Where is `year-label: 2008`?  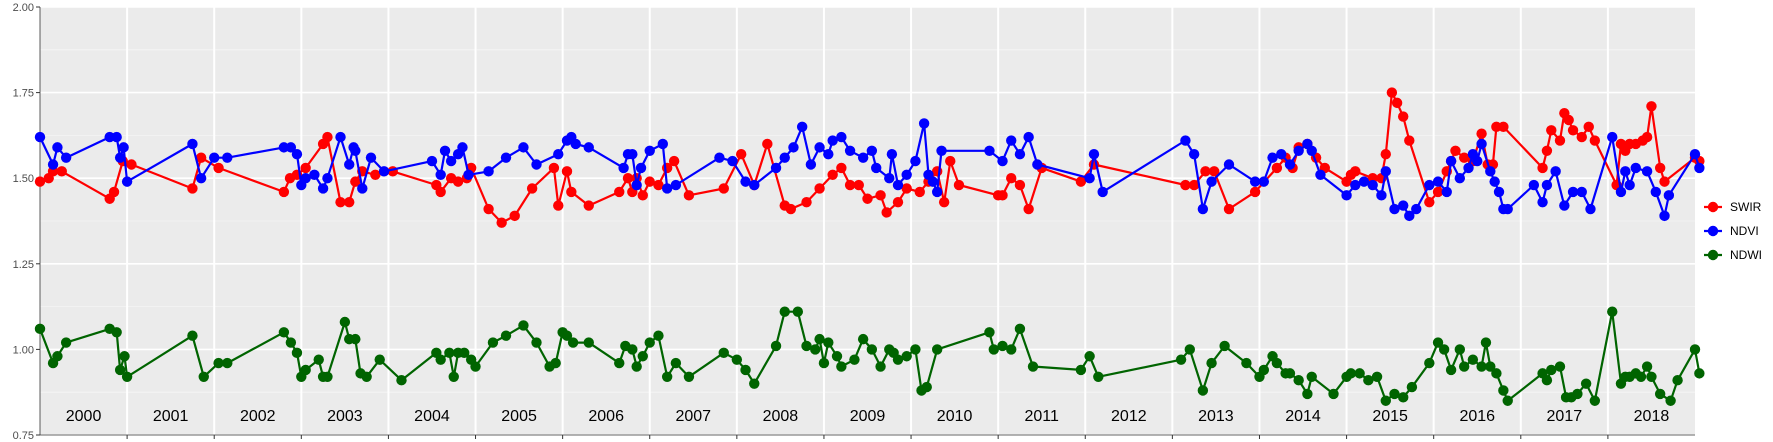 year-label: 2008 is located at coordinates (781, 416).